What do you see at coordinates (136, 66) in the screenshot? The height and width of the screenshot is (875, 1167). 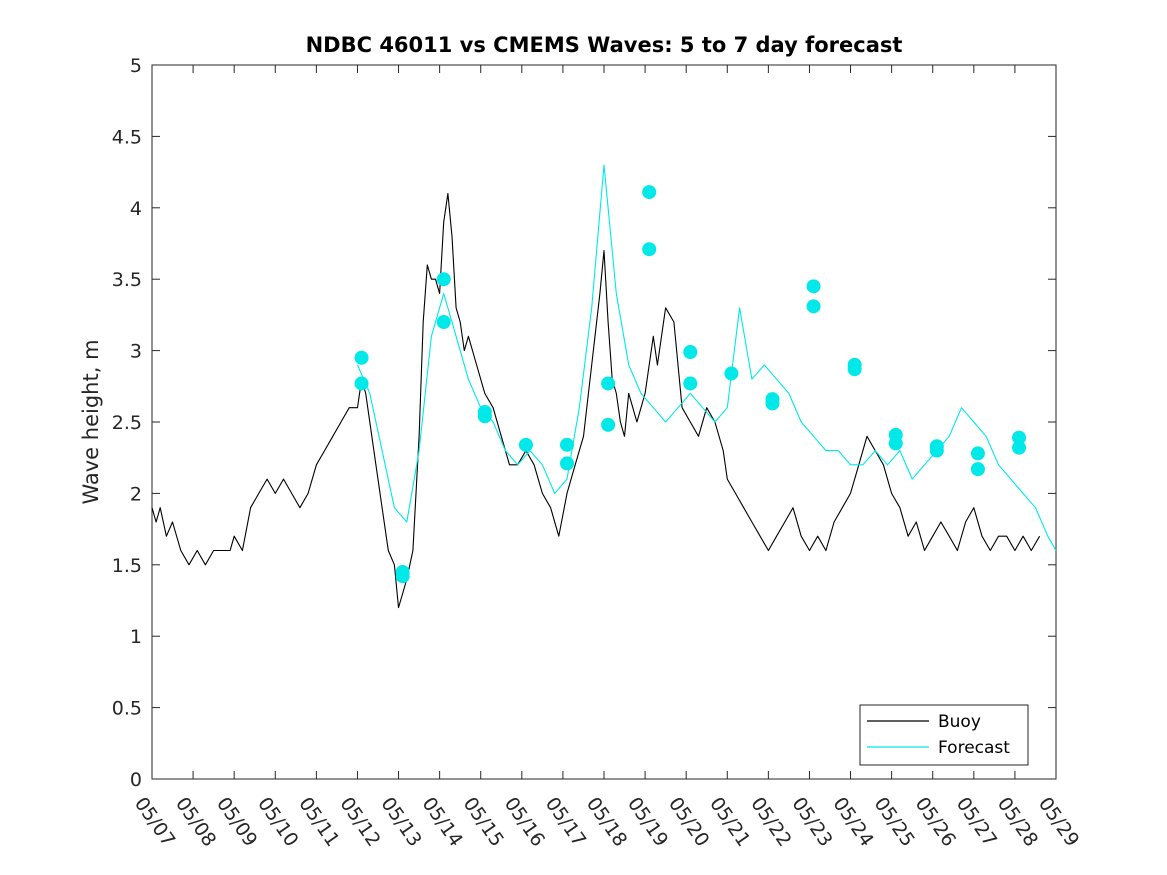 I see `y-tick-label: 5` at bounding box center [136, 66].